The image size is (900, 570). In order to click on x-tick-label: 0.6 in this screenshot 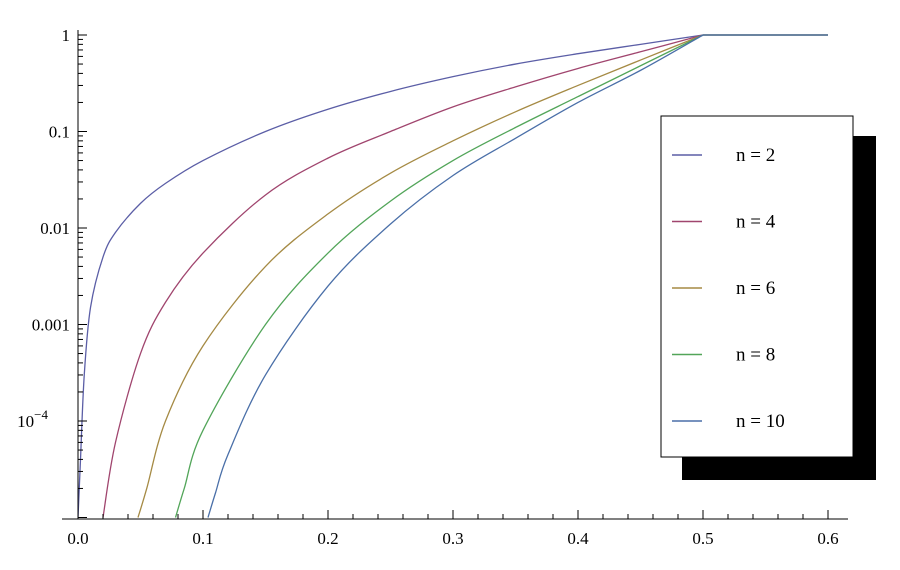, I will do `click(827, 538)`.